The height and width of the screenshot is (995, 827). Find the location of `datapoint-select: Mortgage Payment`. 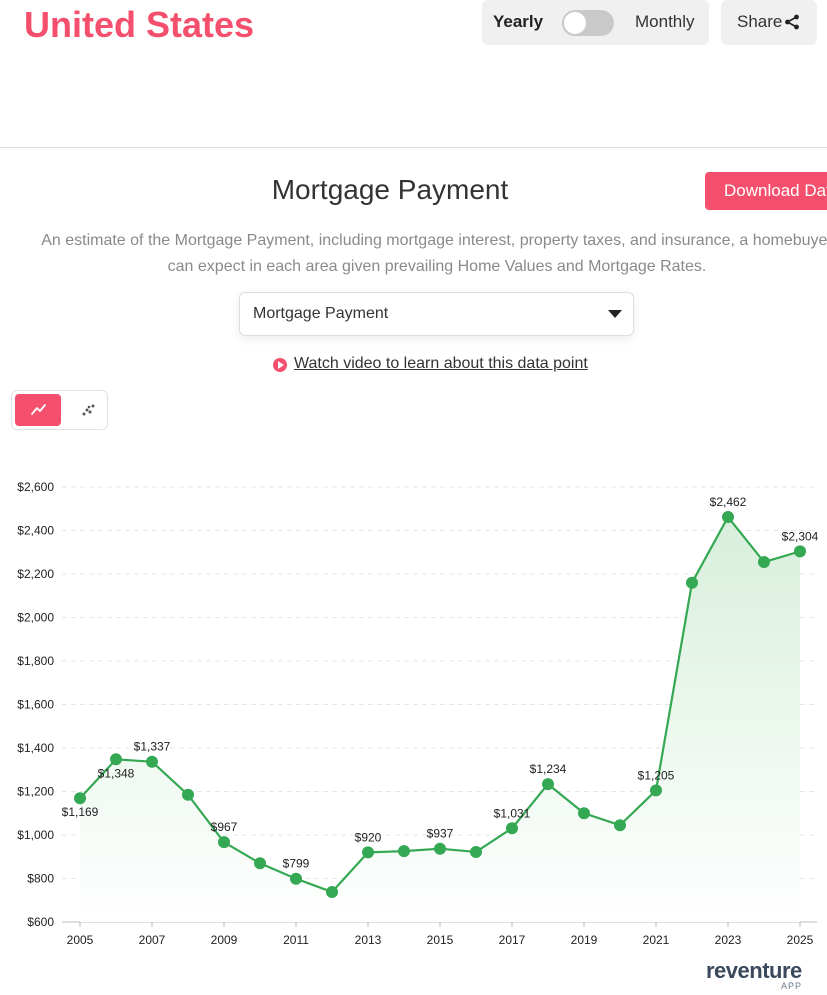

datapoint-select: Mortgage Payment is located at coordinates (436, 314).